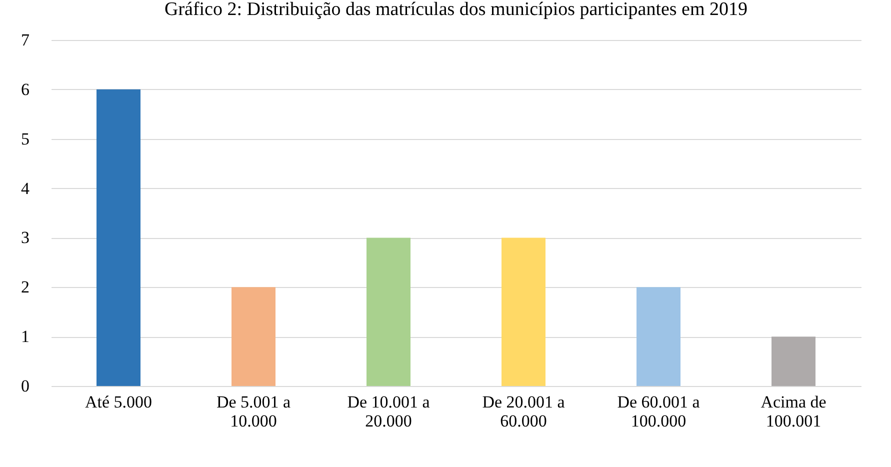  I want to click on x-tick-label: Até 5.000, so click(118, 402).